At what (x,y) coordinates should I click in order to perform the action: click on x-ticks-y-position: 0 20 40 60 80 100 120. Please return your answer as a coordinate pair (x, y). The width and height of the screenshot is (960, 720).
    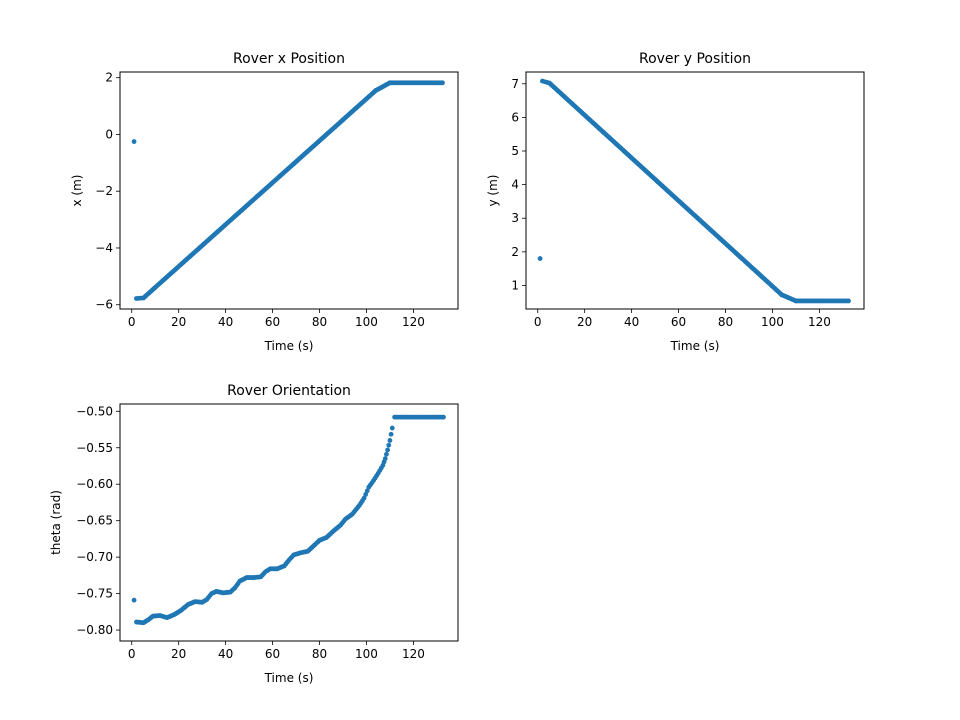
    Looking at the image, I should click on (682, 319).